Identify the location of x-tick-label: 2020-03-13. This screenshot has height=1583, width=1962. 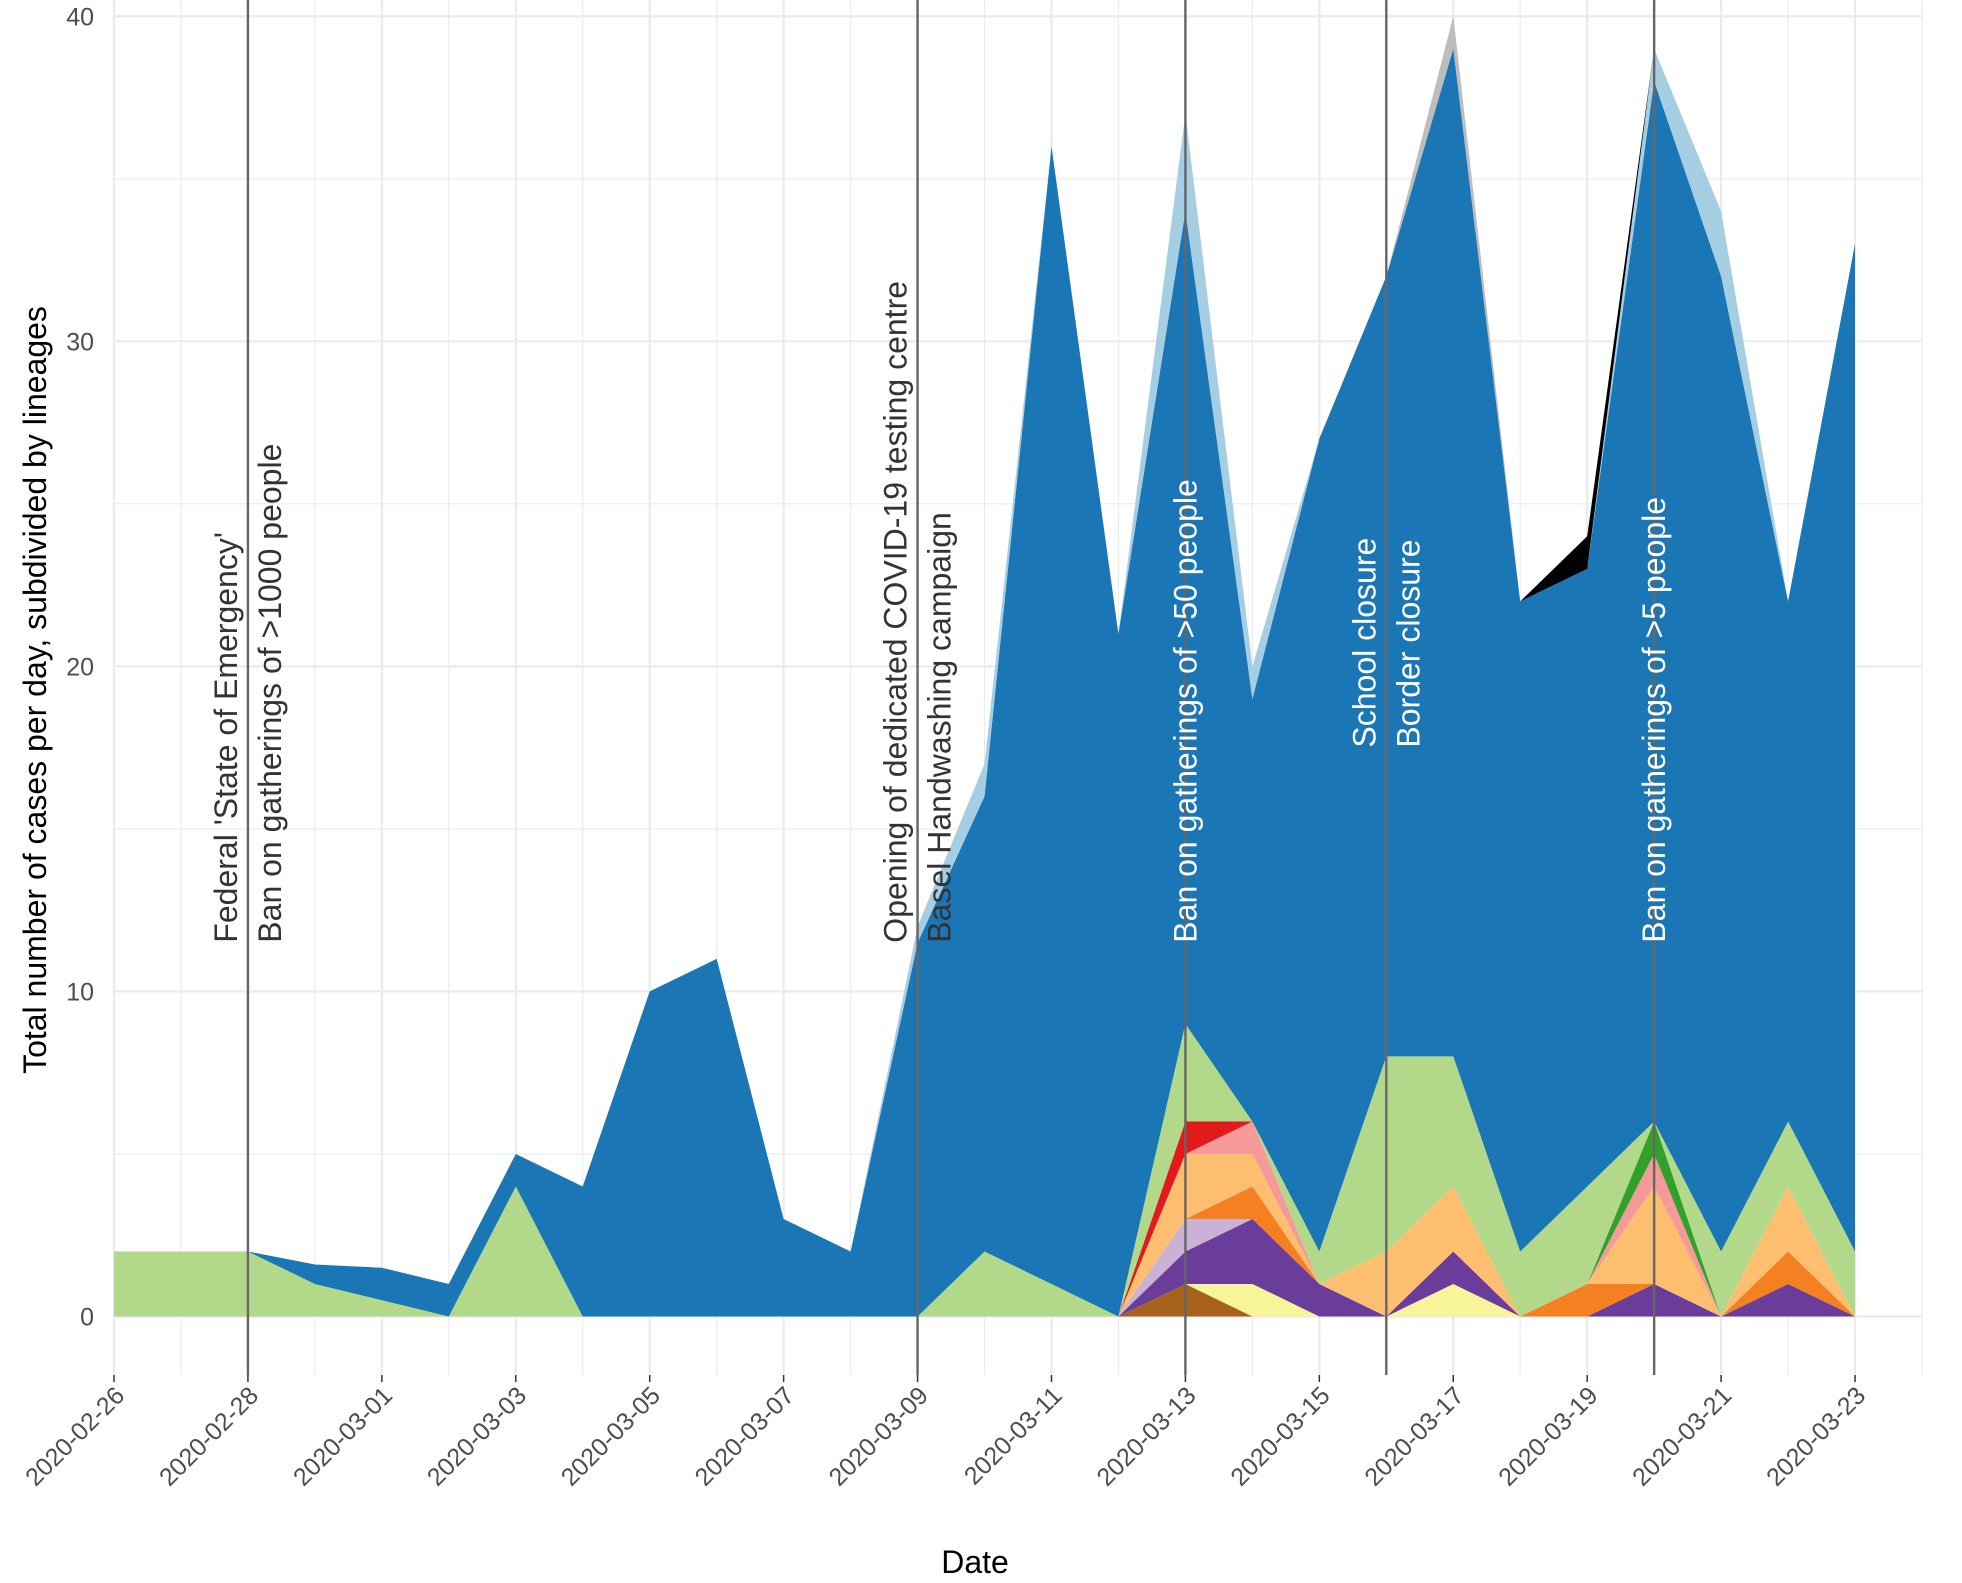
(1146, 1436).